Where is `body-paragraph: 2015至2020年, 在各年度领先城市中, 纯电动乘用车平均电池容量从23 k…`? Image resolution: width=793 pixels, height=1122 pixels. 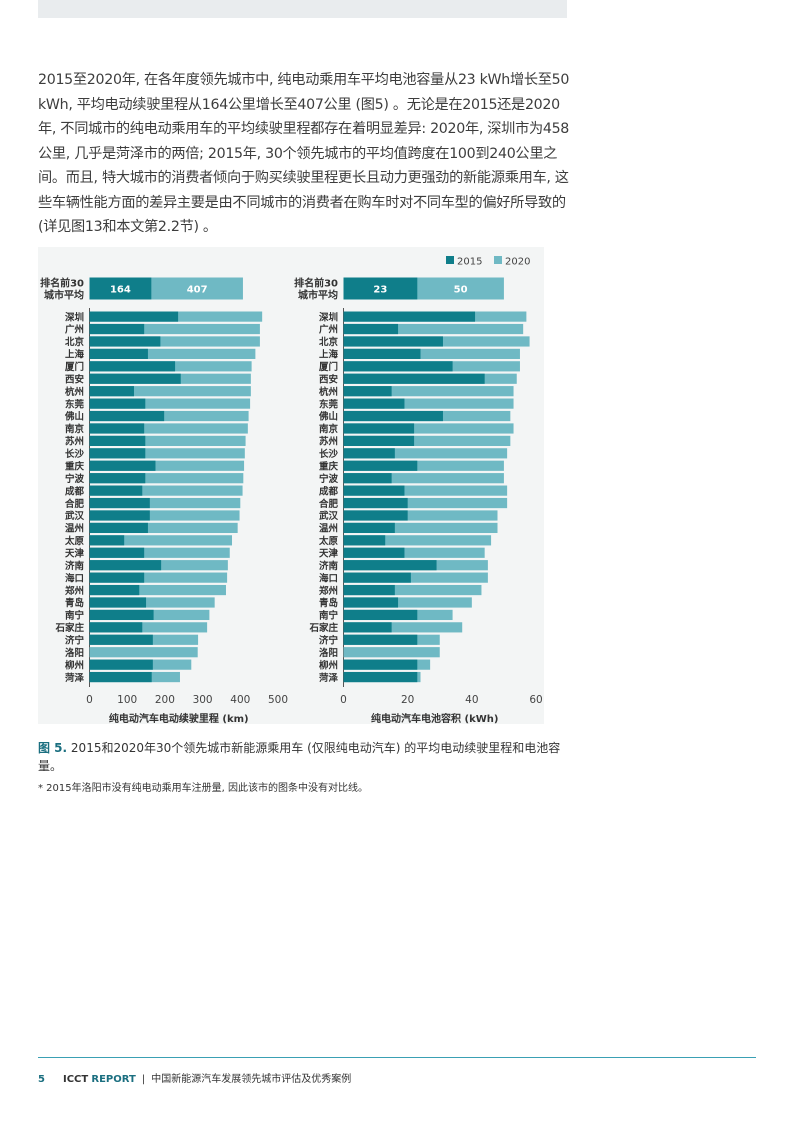 body-paragraph: 2015至2020年, 在各年度领先城市中, 纯电动乘用车平均电池容量从23 k… is located at coordinates (304, 153).